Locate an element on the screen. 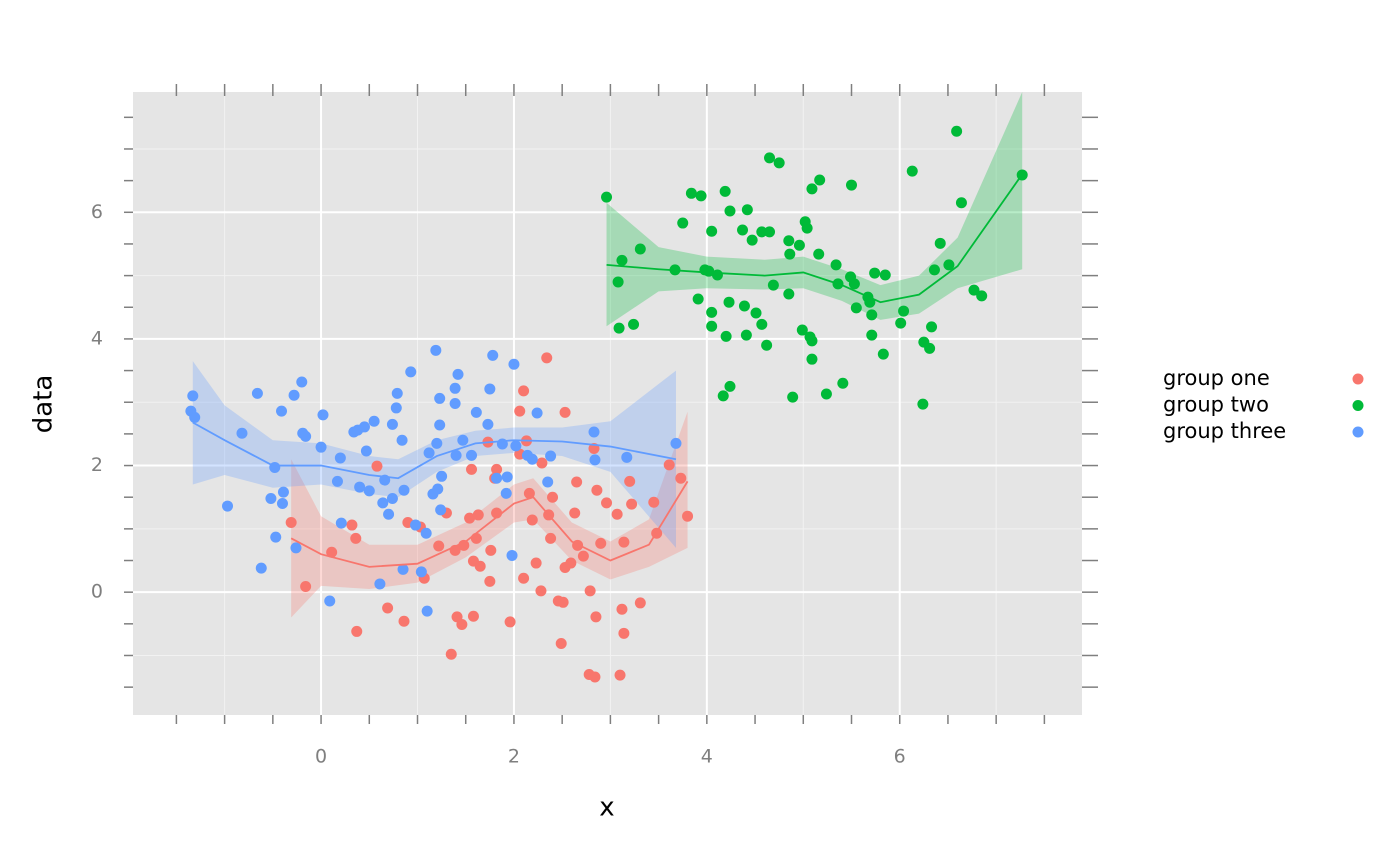 This screenshot has height=866, width=1400. y-tick-label: 4 is located at coordinates (97, 338).